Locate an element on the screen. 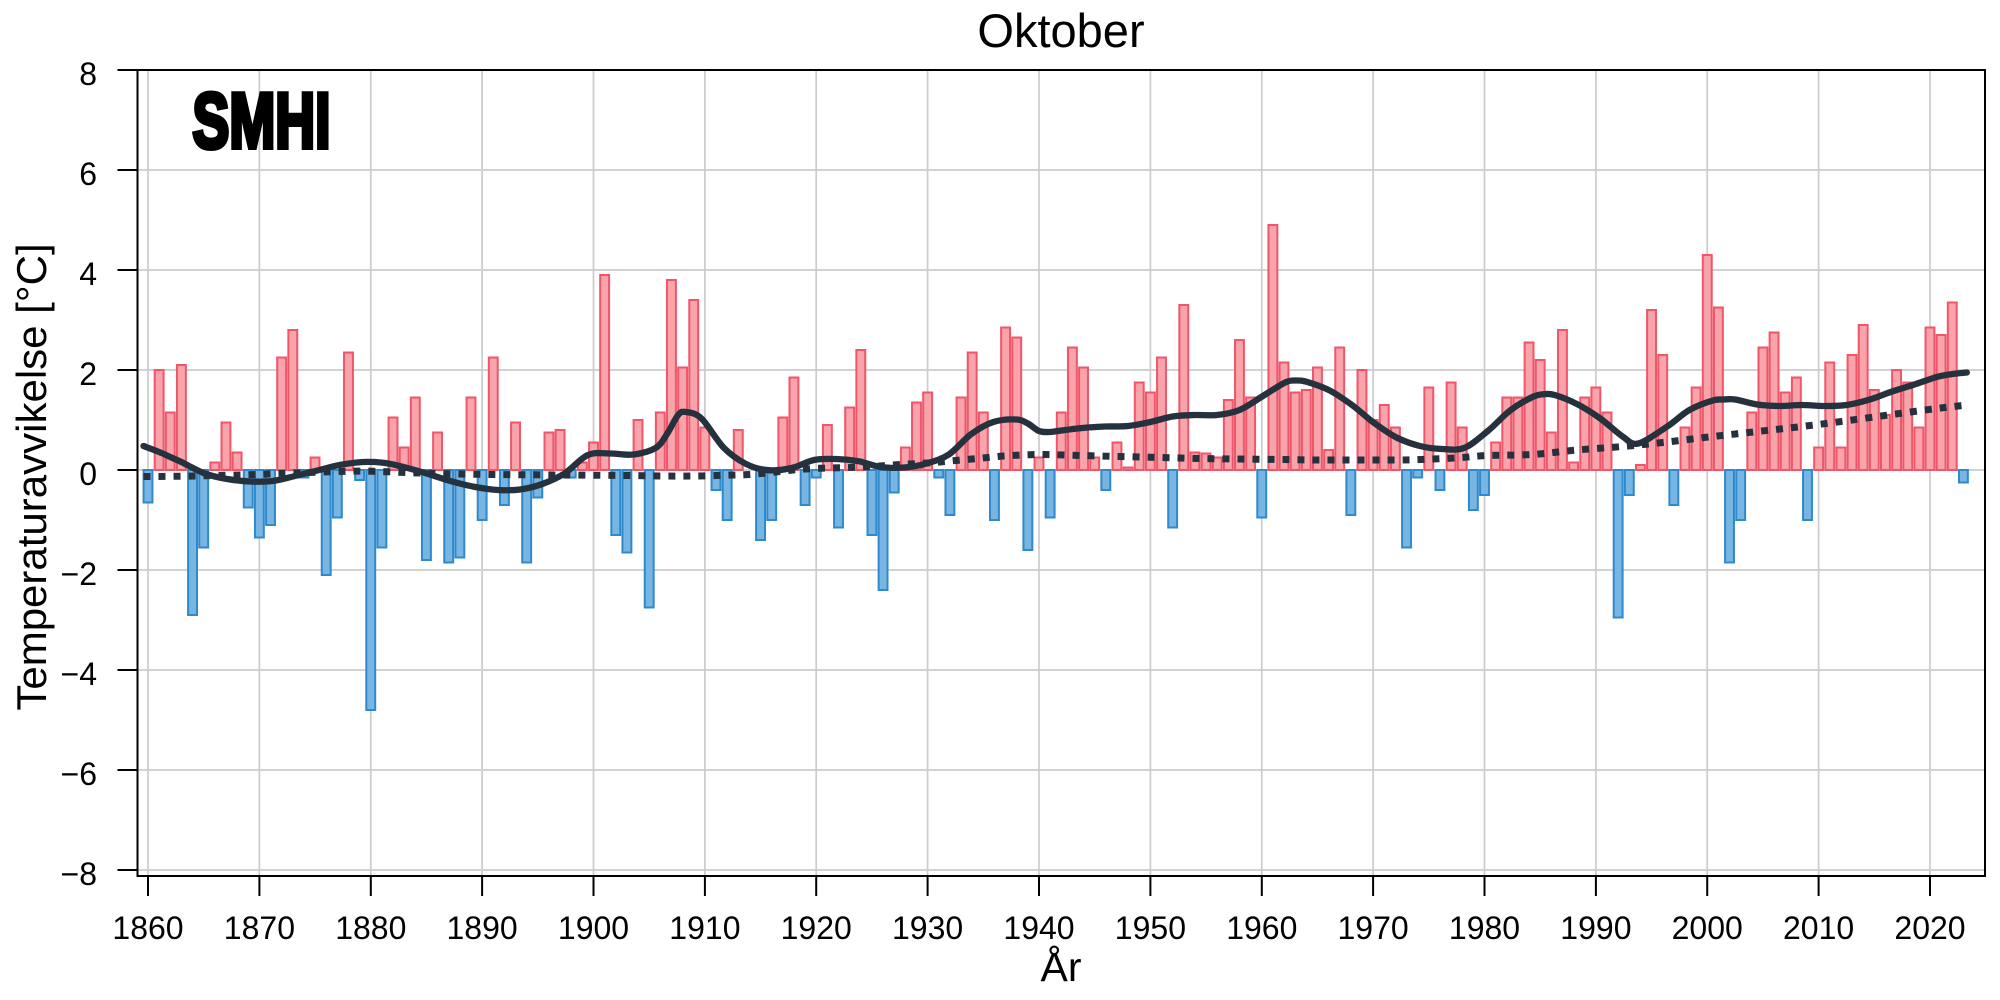  svg-text: −6 is located at coordinates (79, 774).